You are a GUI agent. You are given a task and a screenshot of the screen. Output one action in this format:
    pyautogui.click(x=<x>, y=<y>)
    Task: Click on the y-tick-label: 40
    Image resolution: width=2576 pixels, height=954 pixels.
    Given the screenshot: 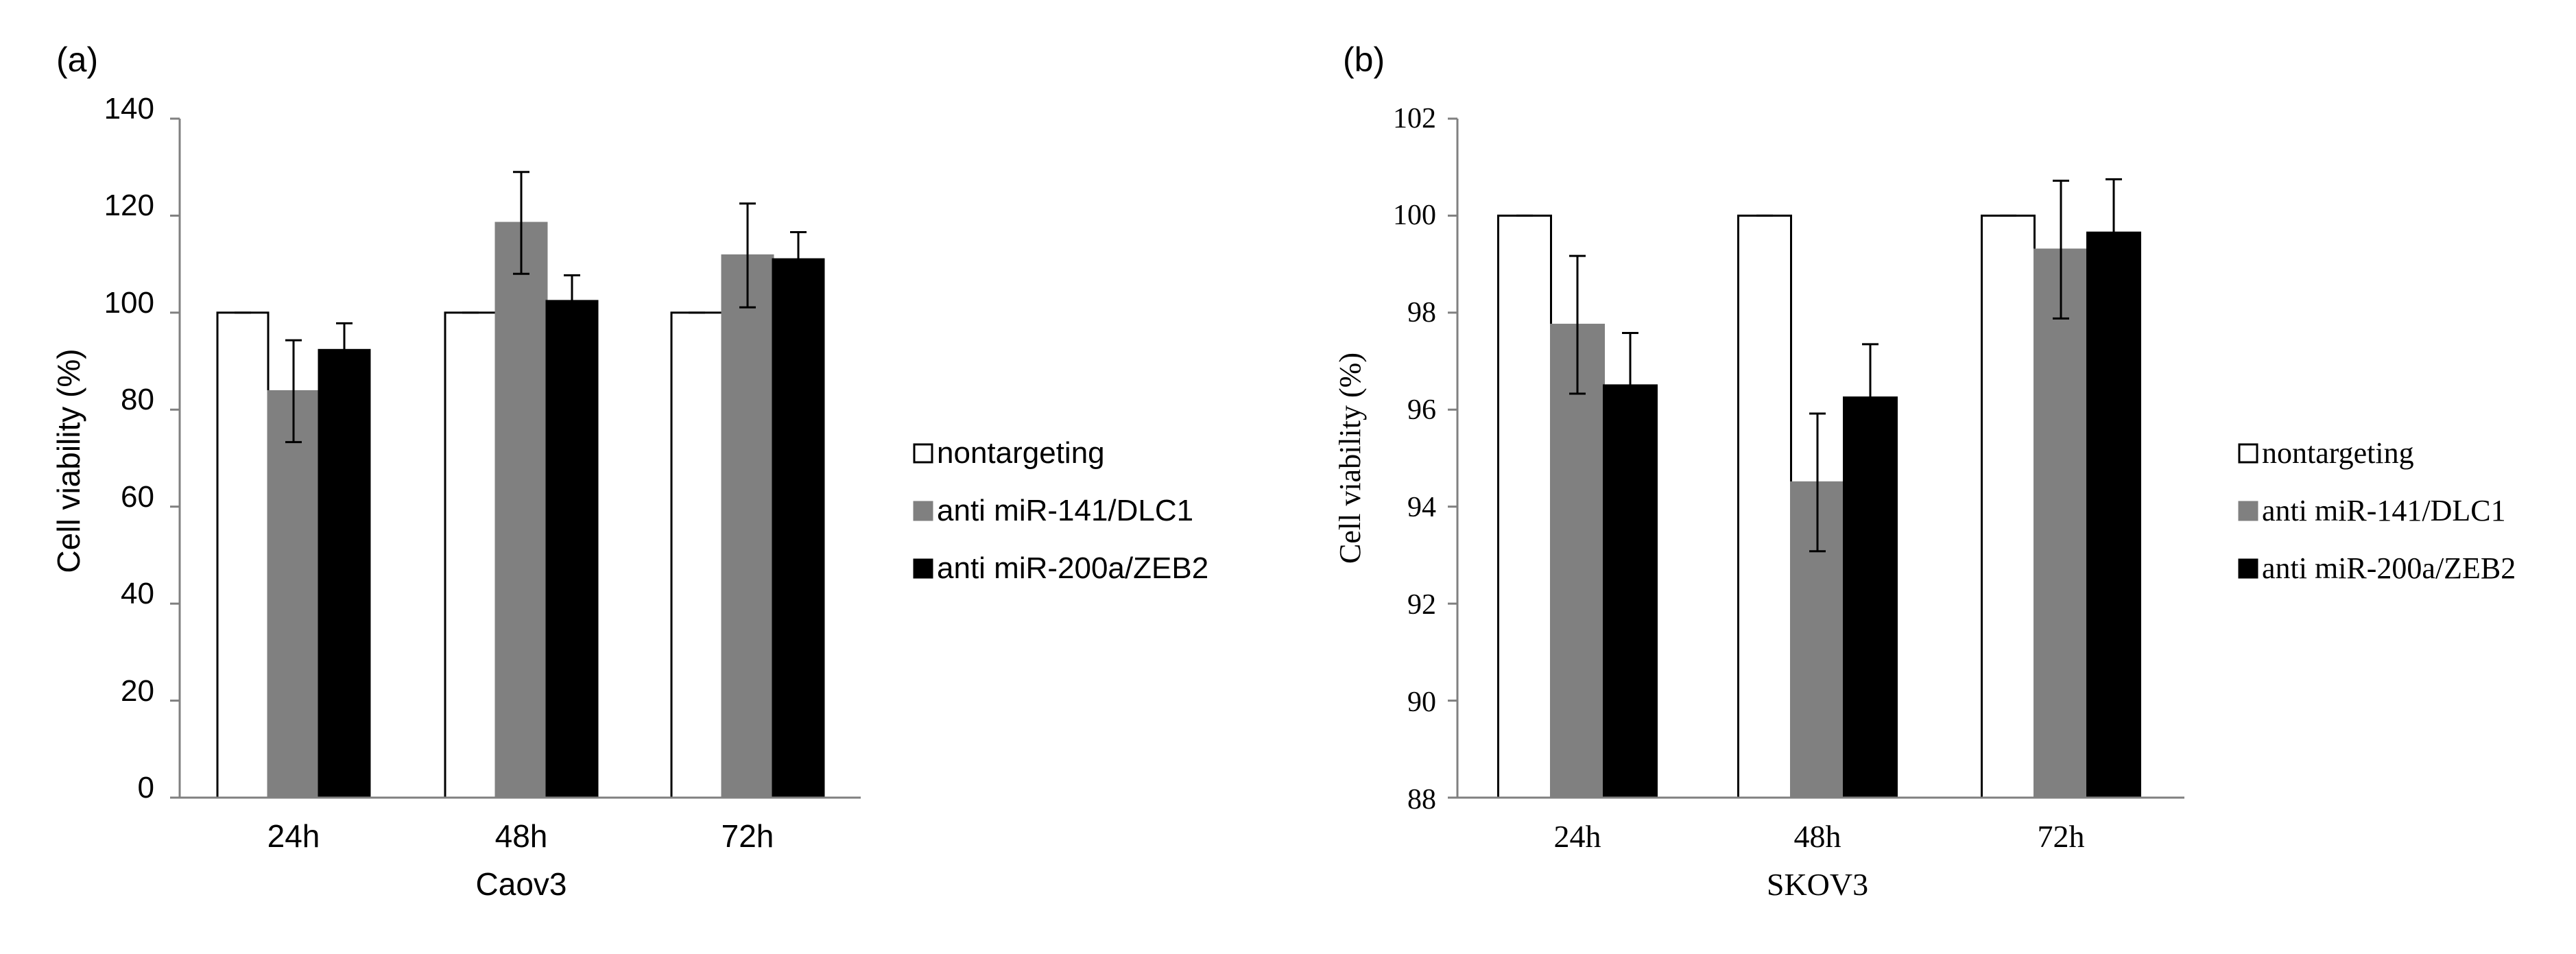 What is the action you would take?
    pyautogui.click(x=137, y=593)
    